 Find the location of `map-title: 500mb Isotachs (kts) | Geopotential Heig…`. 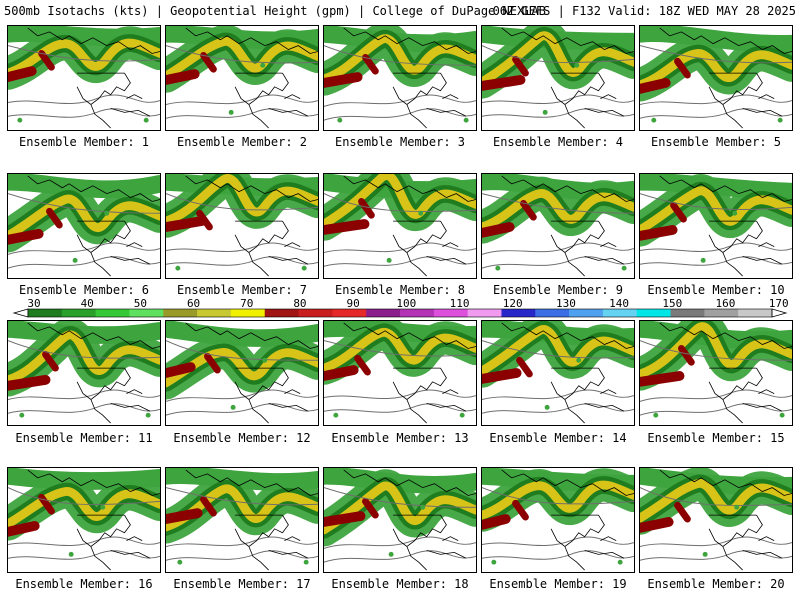

map-title: 500mb Isotachs (kts) | Geopotential Heig… is located at coordinates (400, 11).